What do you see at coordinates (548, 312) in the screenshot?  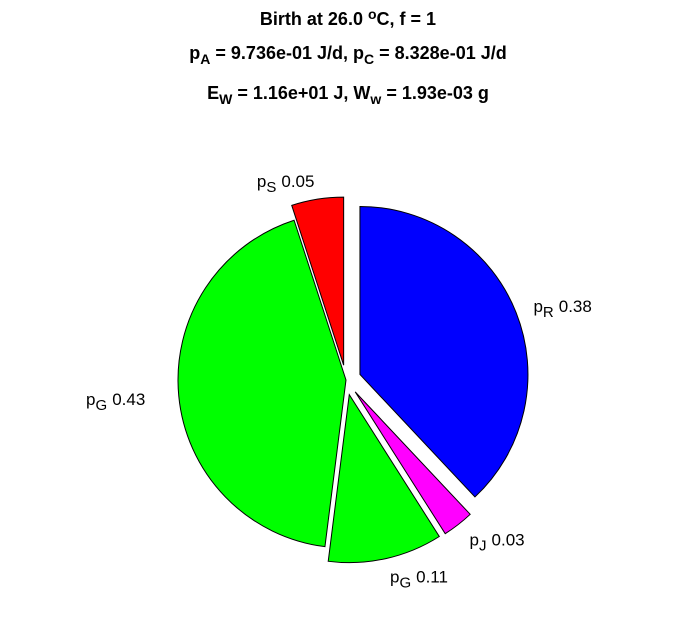 I see `label-sub: R` at bounding box center [548, 312].